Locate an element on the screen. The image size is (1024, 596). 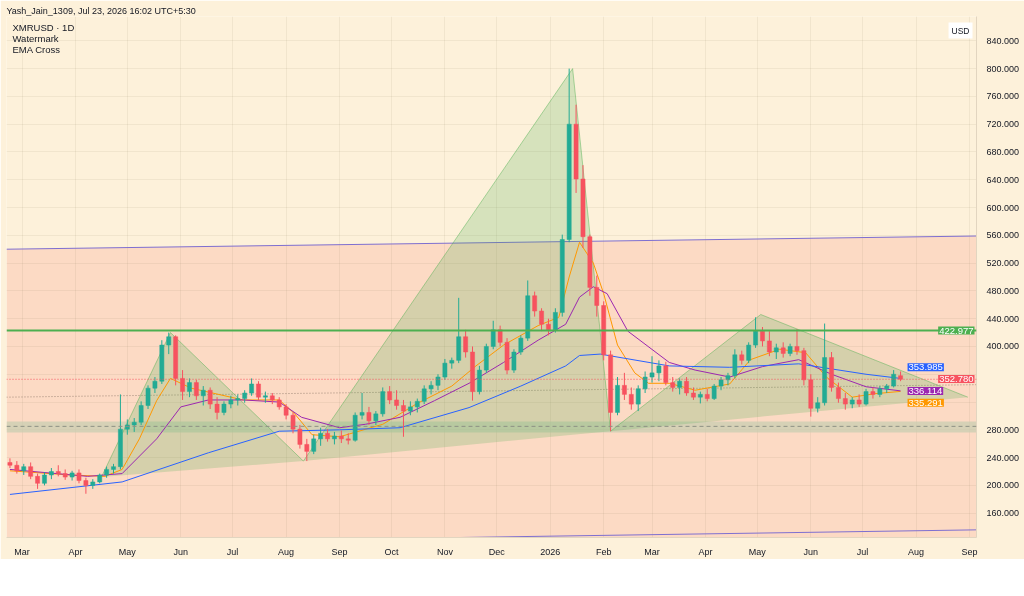
y-tick-label: 200.000 is located at coordinates (1003, 485).